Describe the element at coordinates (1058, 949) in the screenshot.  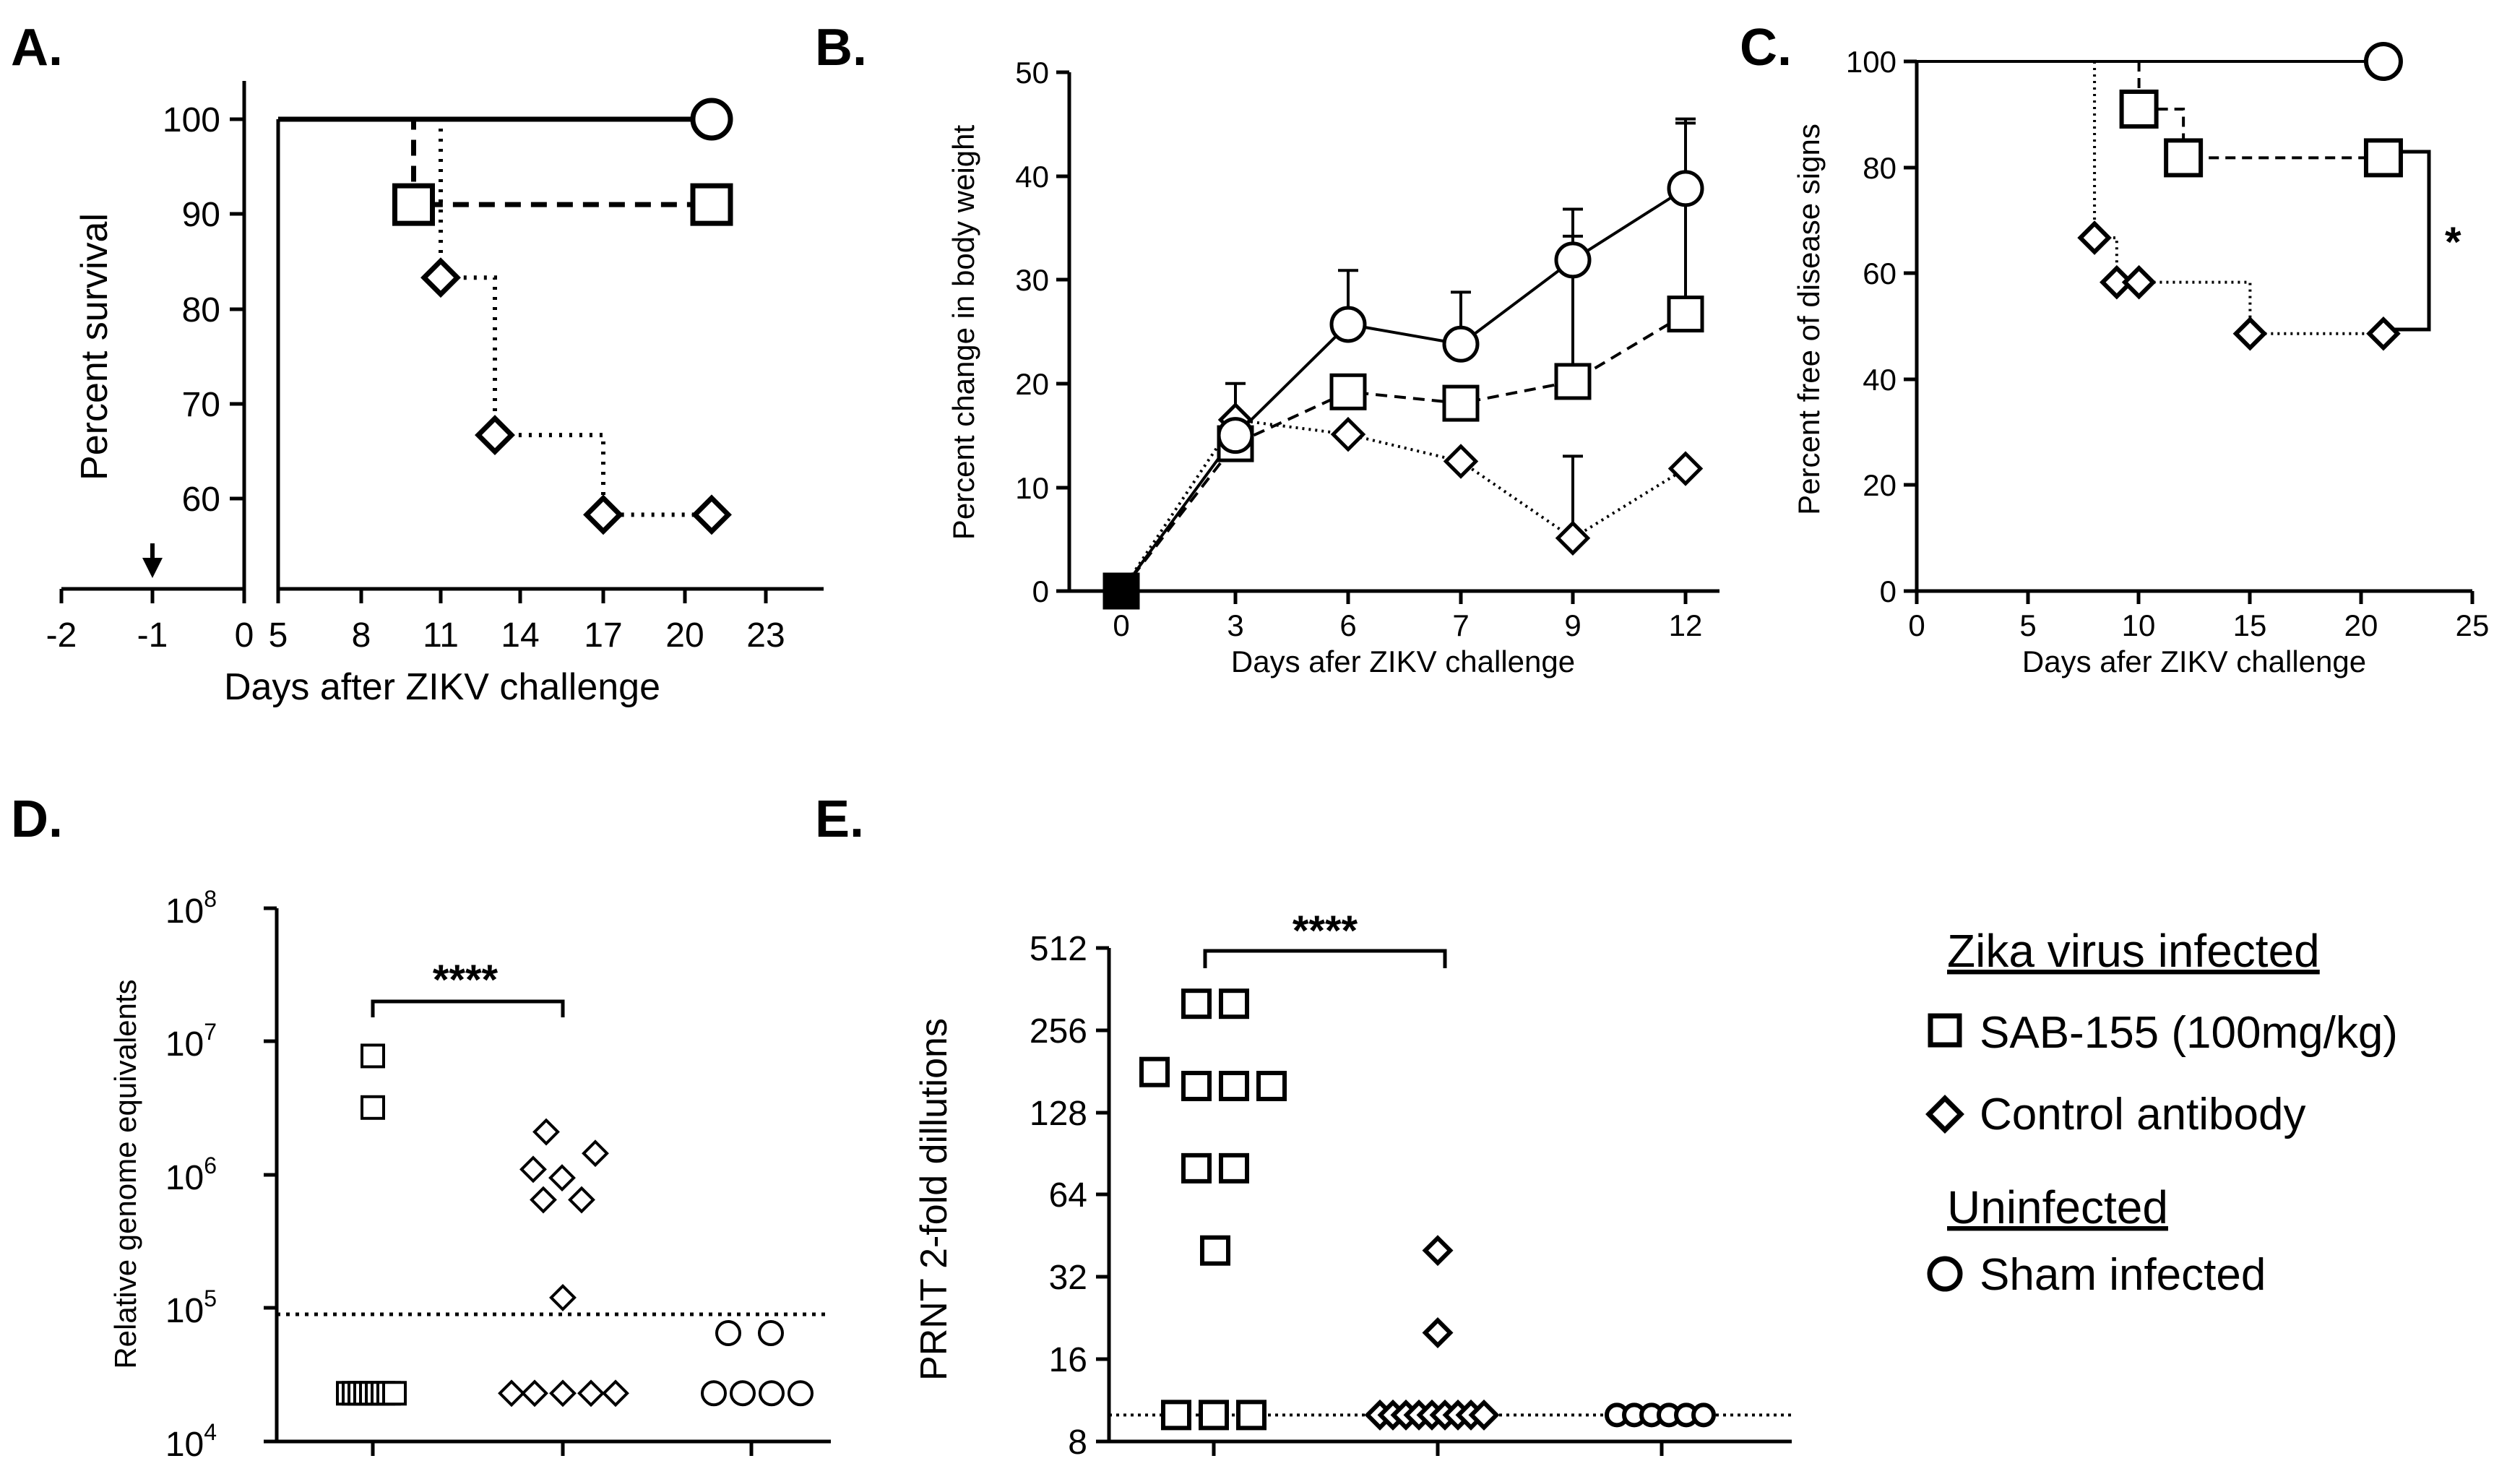
I see `panel-e-ytick-label: 512` at that location.